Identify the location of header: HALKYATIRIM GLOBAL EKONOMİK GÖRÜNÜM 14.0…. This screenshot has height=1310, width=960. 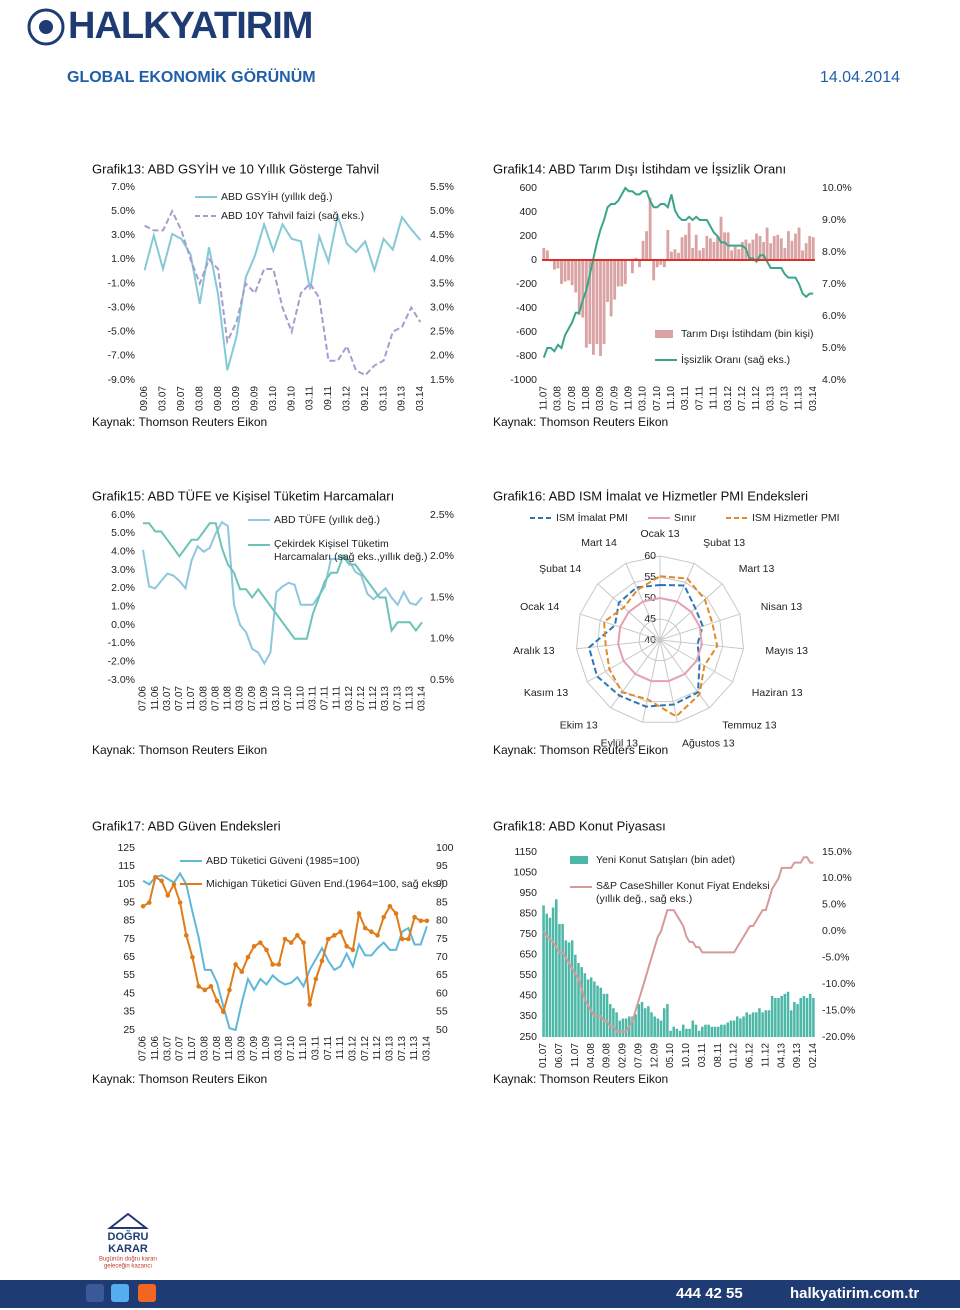
(463, 45).